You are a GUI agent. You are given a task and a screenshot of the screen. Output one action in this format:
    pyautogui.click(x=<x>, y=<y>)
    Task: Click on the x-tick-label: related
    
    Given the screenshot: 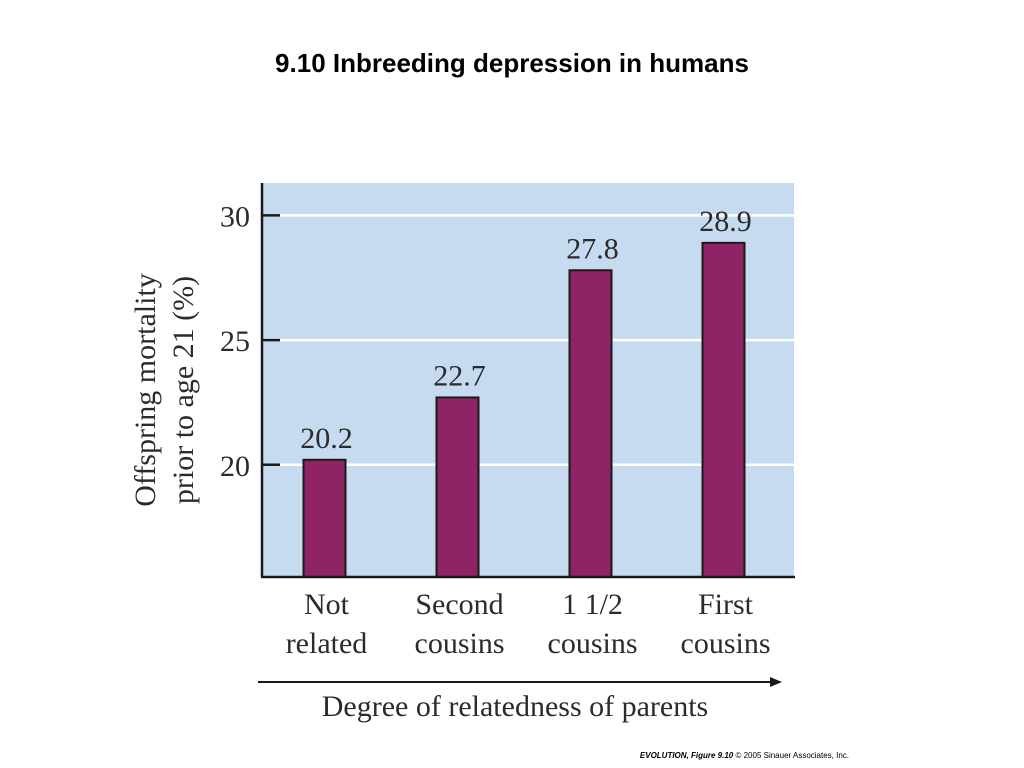 What is the action you would take?
    pyautogui.click(x=327, y=643)
    